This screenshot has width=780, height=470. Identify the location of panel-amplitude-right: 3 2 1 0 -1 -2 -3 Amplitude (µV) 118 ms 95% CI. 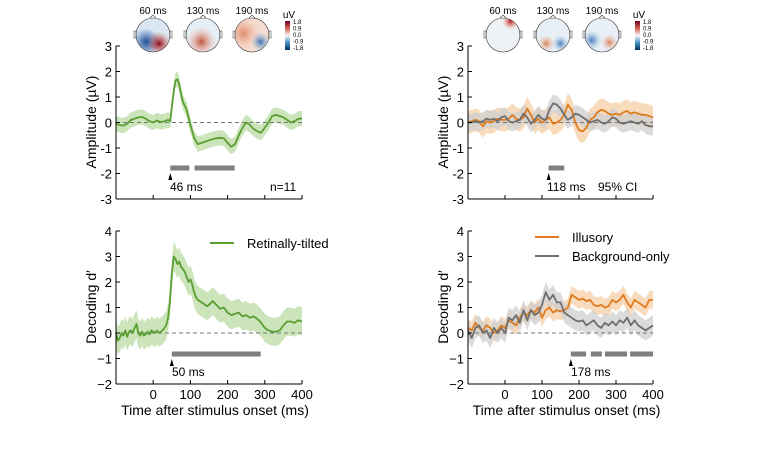
(544, 123).